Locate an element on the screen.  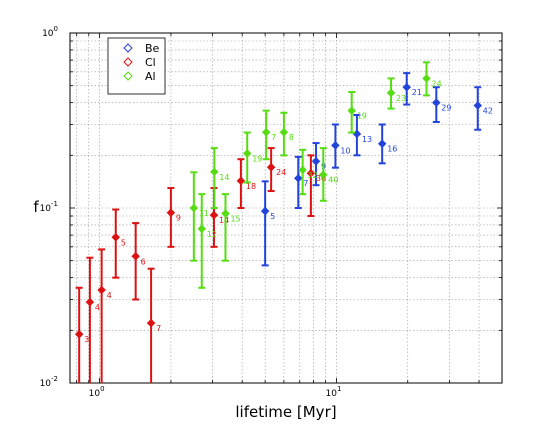
data-point-al: 11 is located at coordinates (199, 216).